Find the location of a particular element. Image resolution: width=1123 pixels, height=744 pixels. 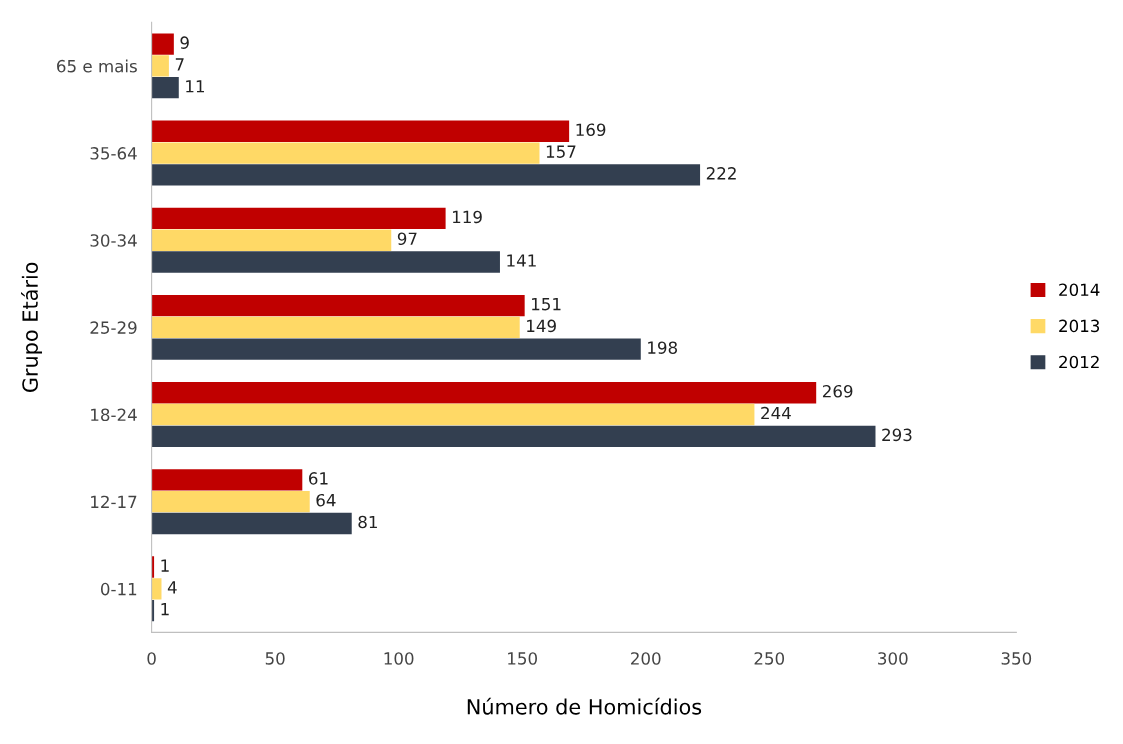

legend-label: 2014 is located at coordinates (1079, 290).